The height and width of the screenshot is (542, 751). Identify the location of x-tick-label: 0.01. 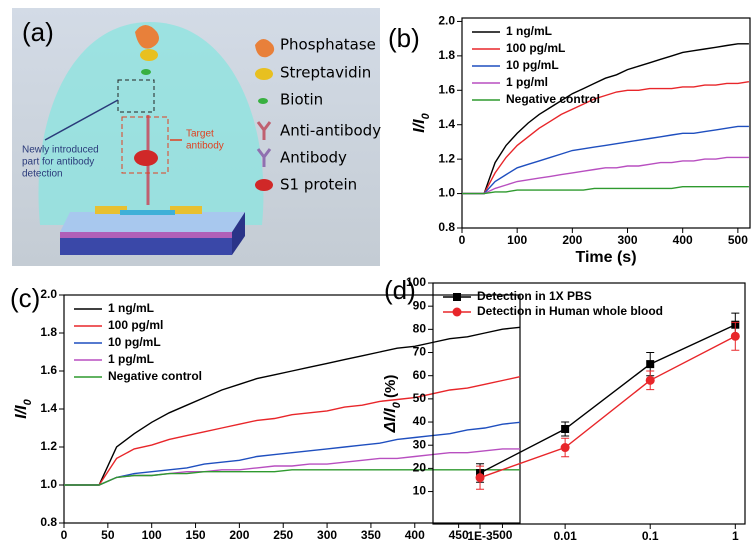
(565, 535).